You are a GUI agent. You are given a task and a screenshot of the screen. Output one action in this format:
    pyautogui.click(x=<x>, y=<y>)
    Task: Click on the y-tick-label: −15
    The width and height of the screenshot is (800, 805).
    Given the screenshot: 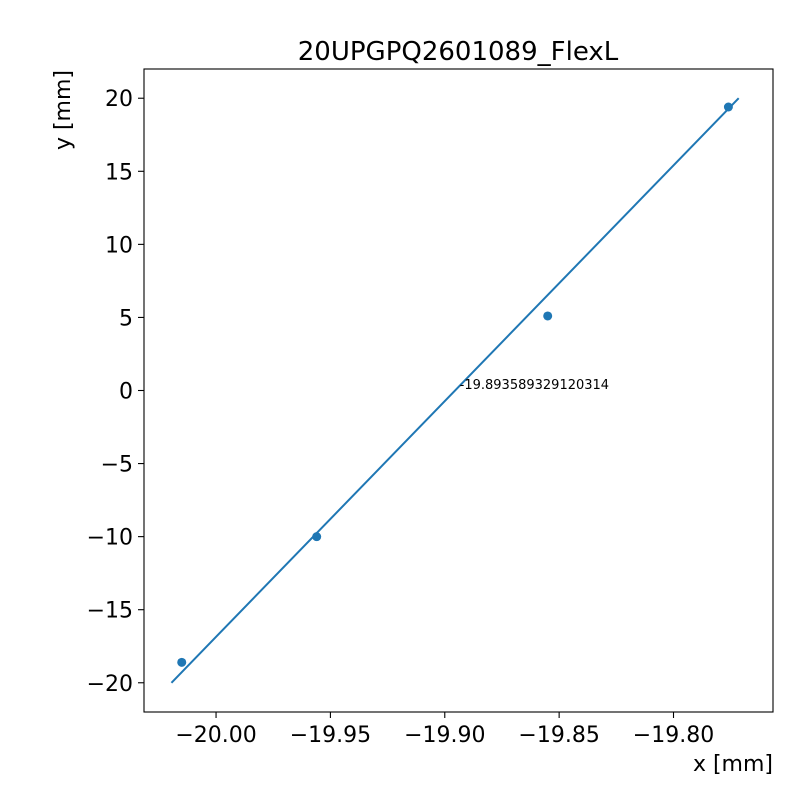 What is the action you would take?
    pyautogui.click(x=110, y=611)
    